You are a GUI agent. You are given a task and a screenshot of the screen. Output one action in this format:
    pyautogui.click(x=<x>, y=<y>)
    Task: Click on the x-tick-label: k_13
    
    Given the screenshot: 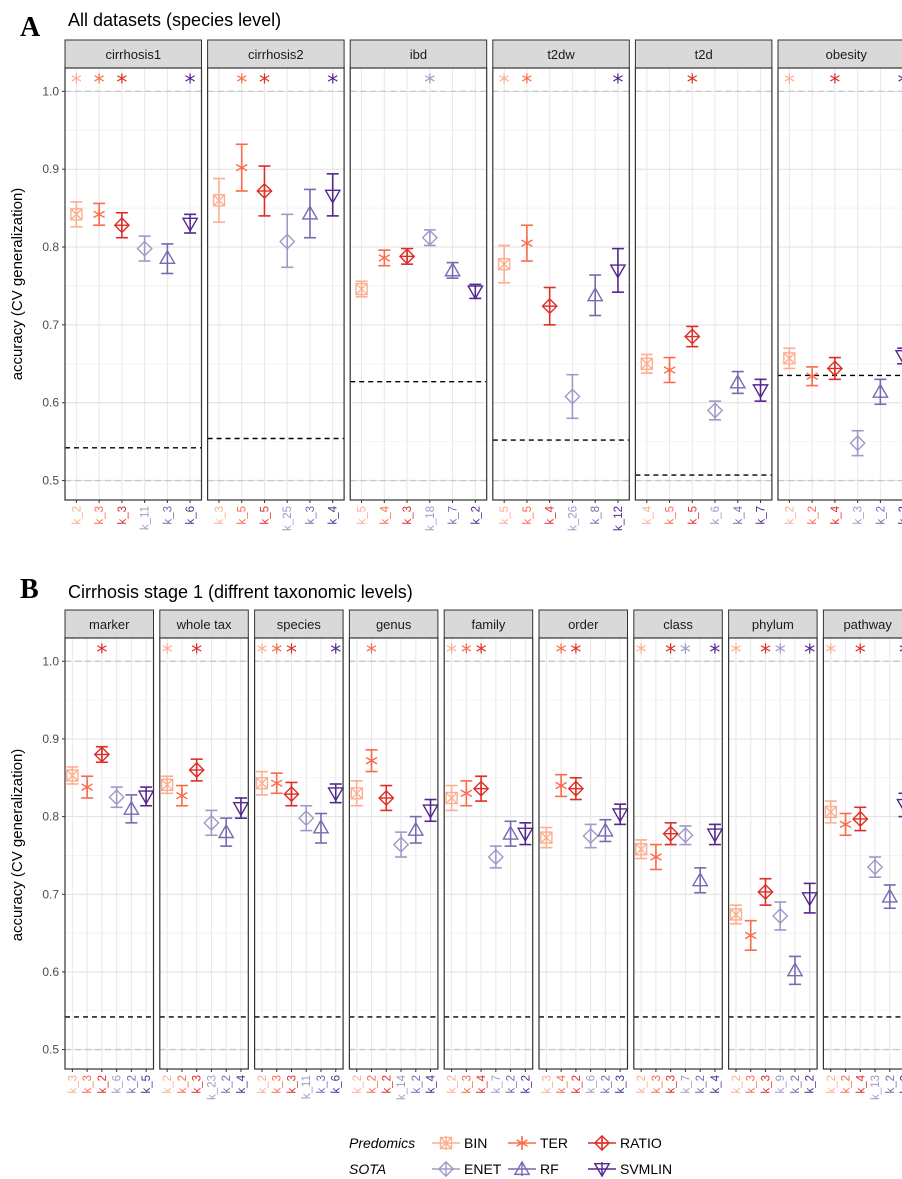 What is the action you would take?
    pyautogui.click(x=876, y=1087)
    